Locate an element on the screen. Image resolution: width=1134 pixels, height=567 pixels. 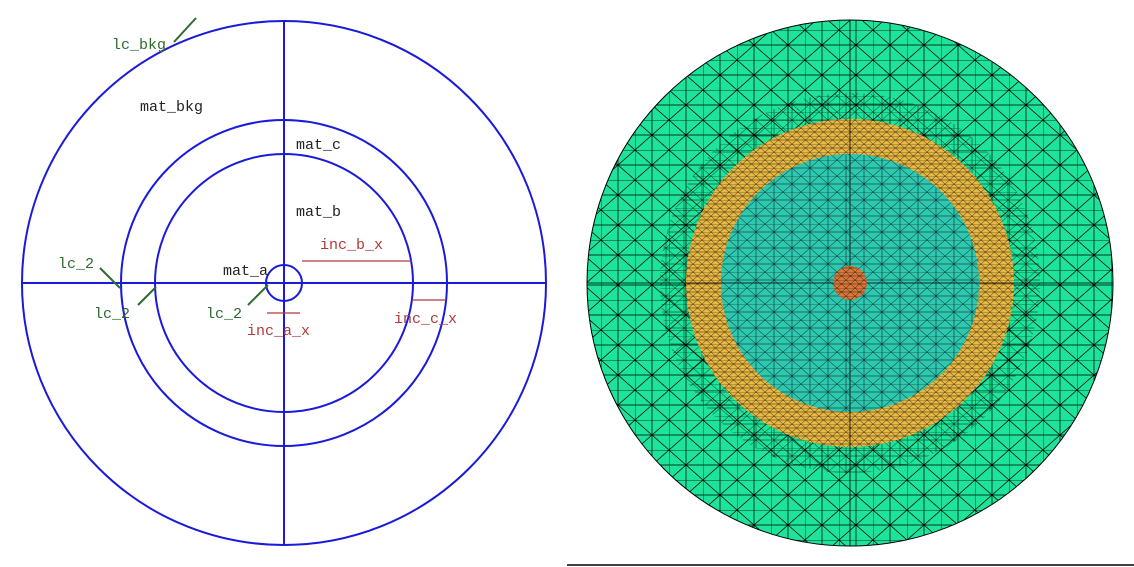
lc-bkg-pointer is located at coordinates (185, 30).